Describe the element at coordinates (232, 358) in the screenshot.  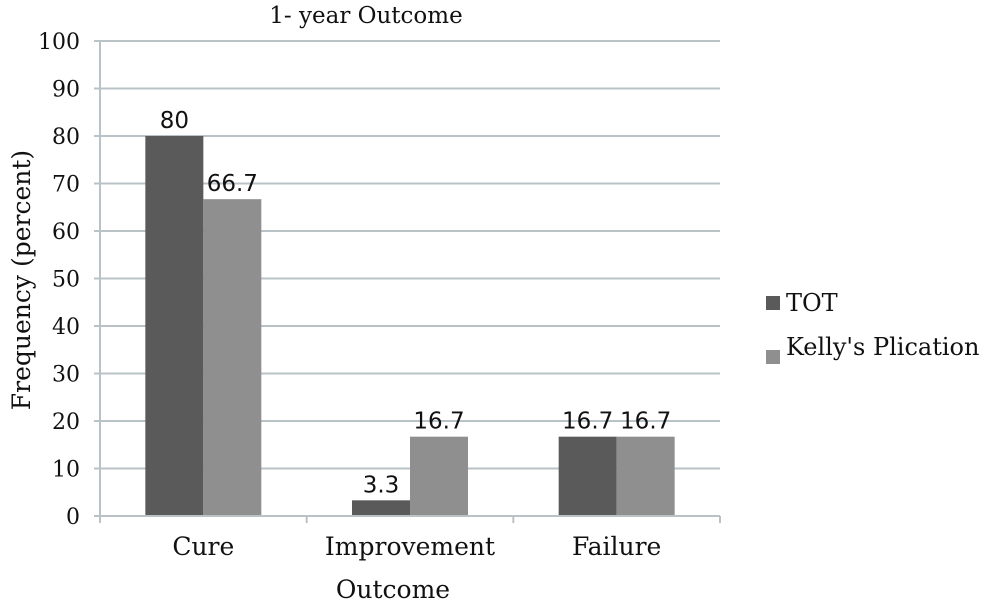
I see `bar-kelly-s-plication-cure` at that location.